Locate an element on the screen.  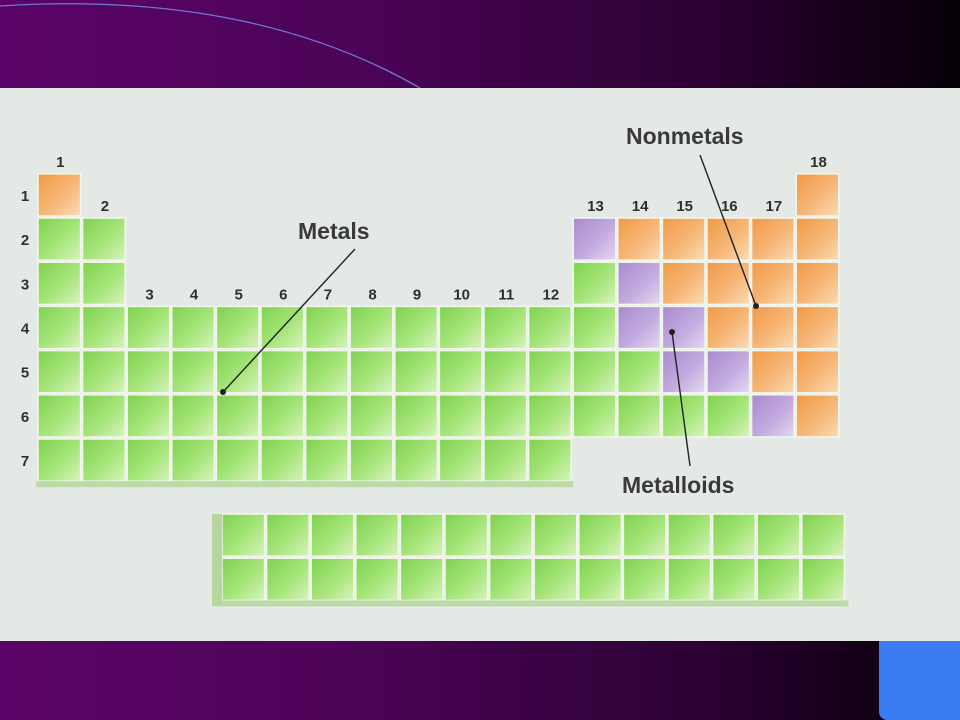
metalloids-pointer-line is located at coordinates (681, 399).